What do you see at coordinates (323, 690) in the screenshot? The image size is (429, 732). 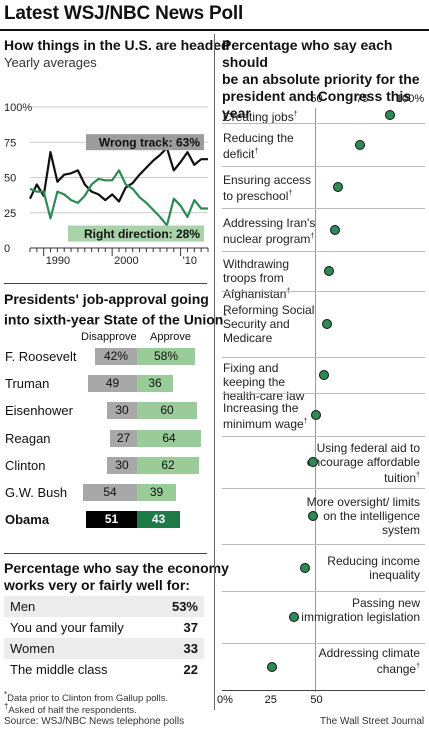 I see `priority-bottom-rule` at bounding box center [323, 690].